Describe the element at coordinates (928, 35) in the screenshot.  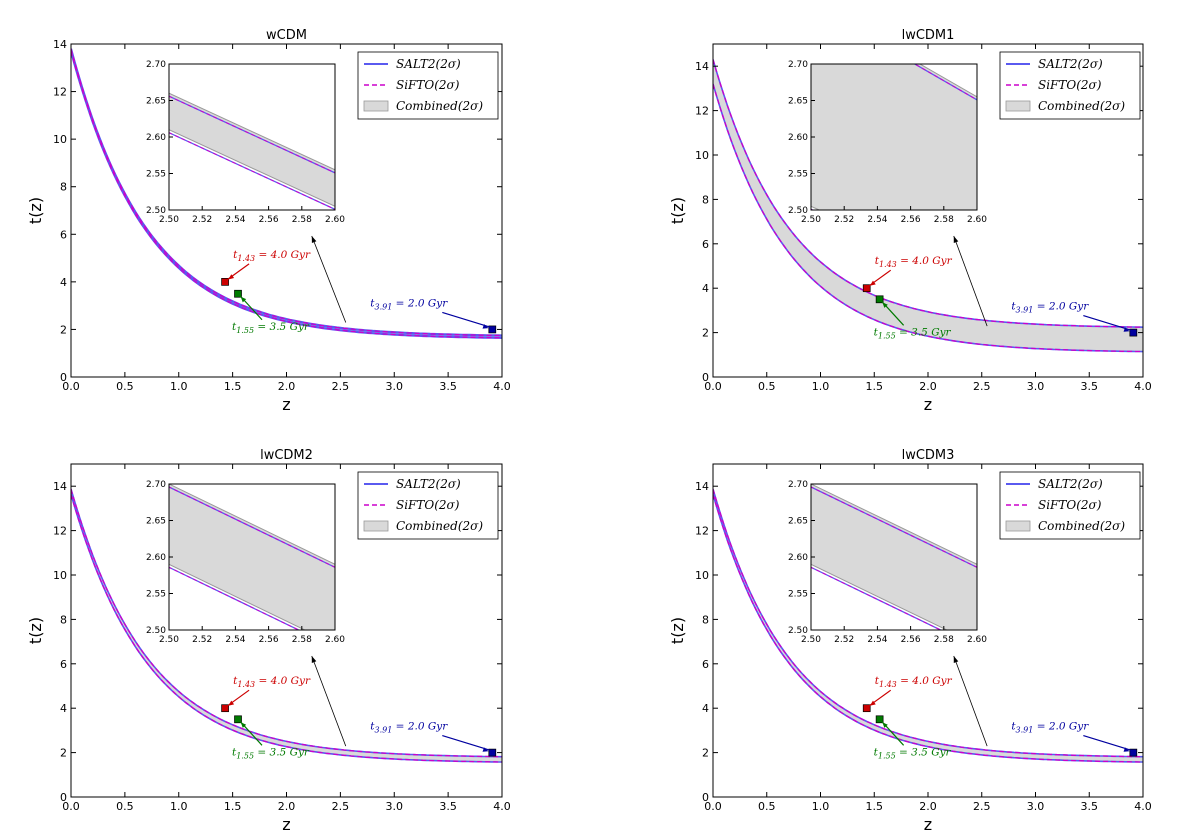
I see `panel-title: lwCDM1` at that location.